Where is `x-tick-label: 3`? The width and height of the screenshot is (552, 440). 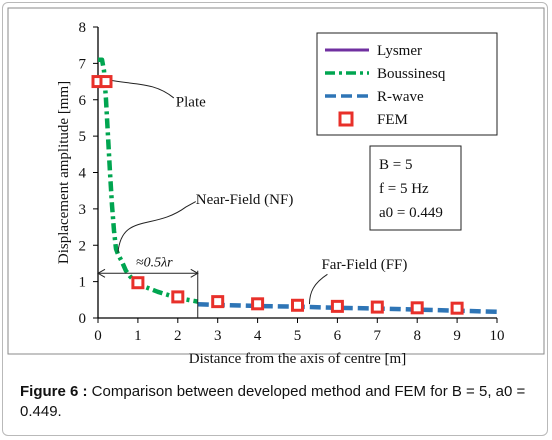 x-tick-label: 3 is located at coordinates (218, 336).